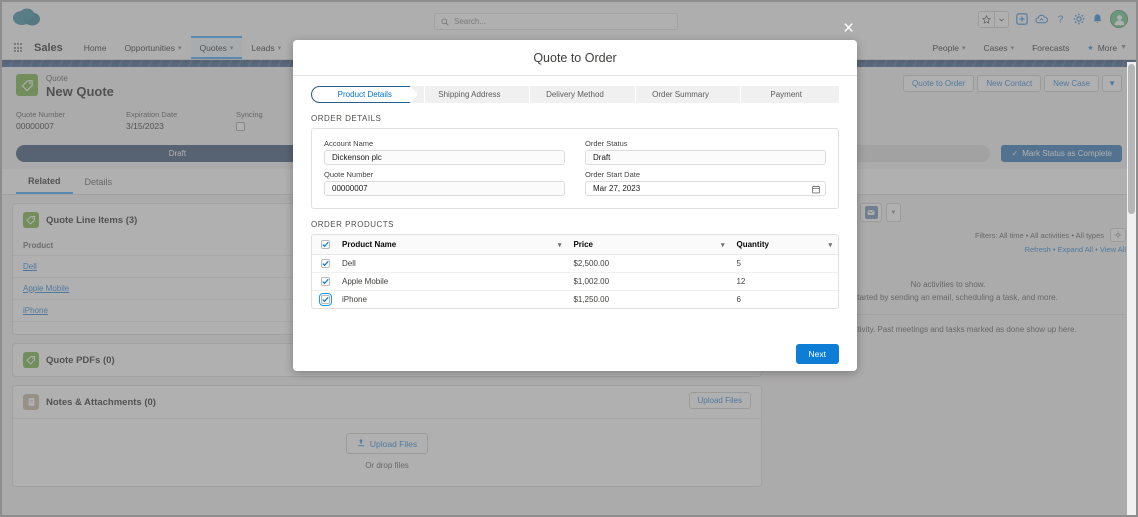 The height and width of the screenshot is (517, 1138). What do you see at coordinates (452, 281) in the screenshot?
I see `cell-product-name: Apple Mobile` at bounding box center [452, 281].